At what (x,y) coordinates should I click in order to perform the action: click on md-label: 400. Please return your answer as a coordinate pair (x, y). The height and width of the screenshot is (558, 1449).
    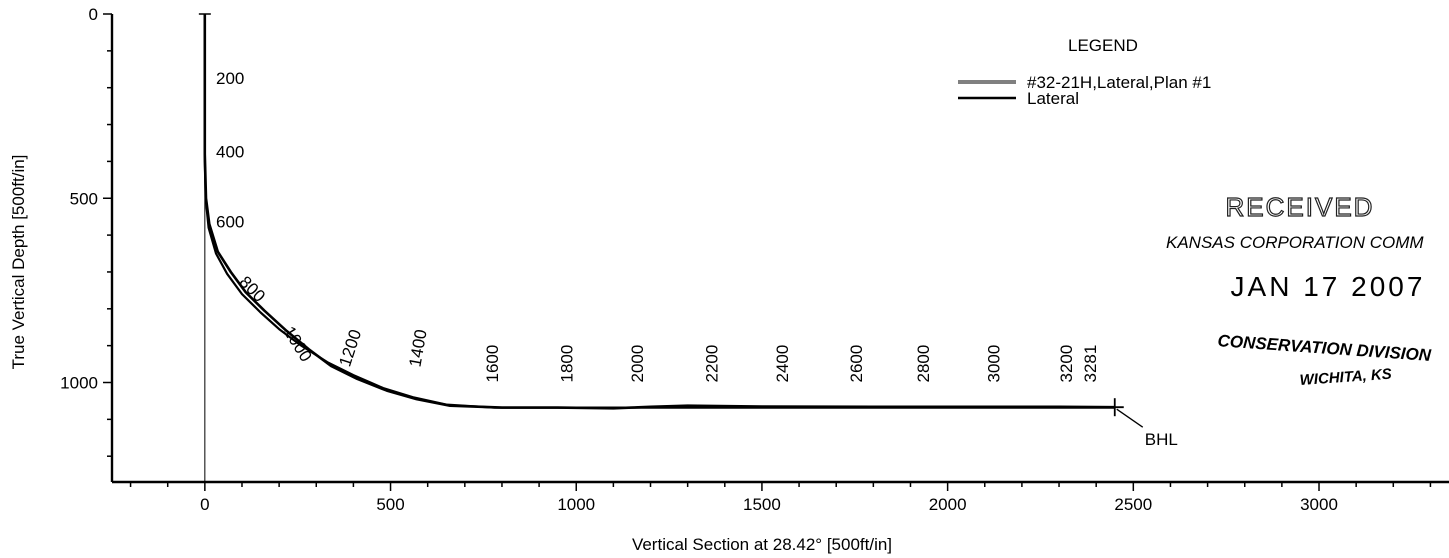
    Looking at the image, I should click on (230, 152).